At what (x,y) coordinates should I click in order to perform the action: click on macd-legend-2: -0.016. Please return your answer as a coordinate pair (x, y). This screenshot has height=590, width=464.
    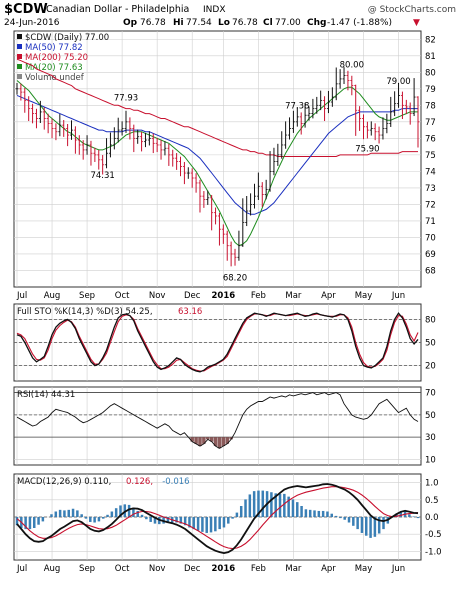
    Looking at the image, I should click on (175, 482).